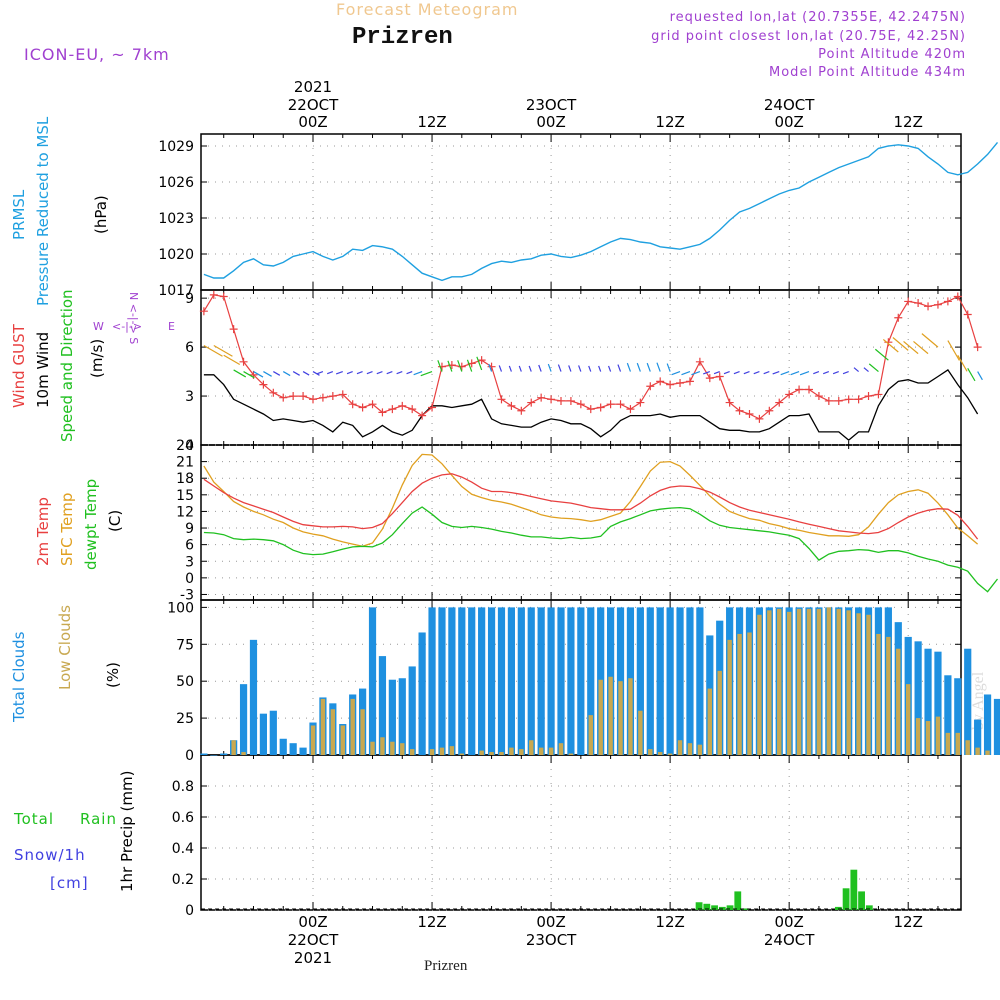 The height and width of the screenshot is (1000, 1000). What do you see at coordinates (98, 819) in the screenshot?
I see `precip-rain-label: Rain` at bounding box center [98, 819].